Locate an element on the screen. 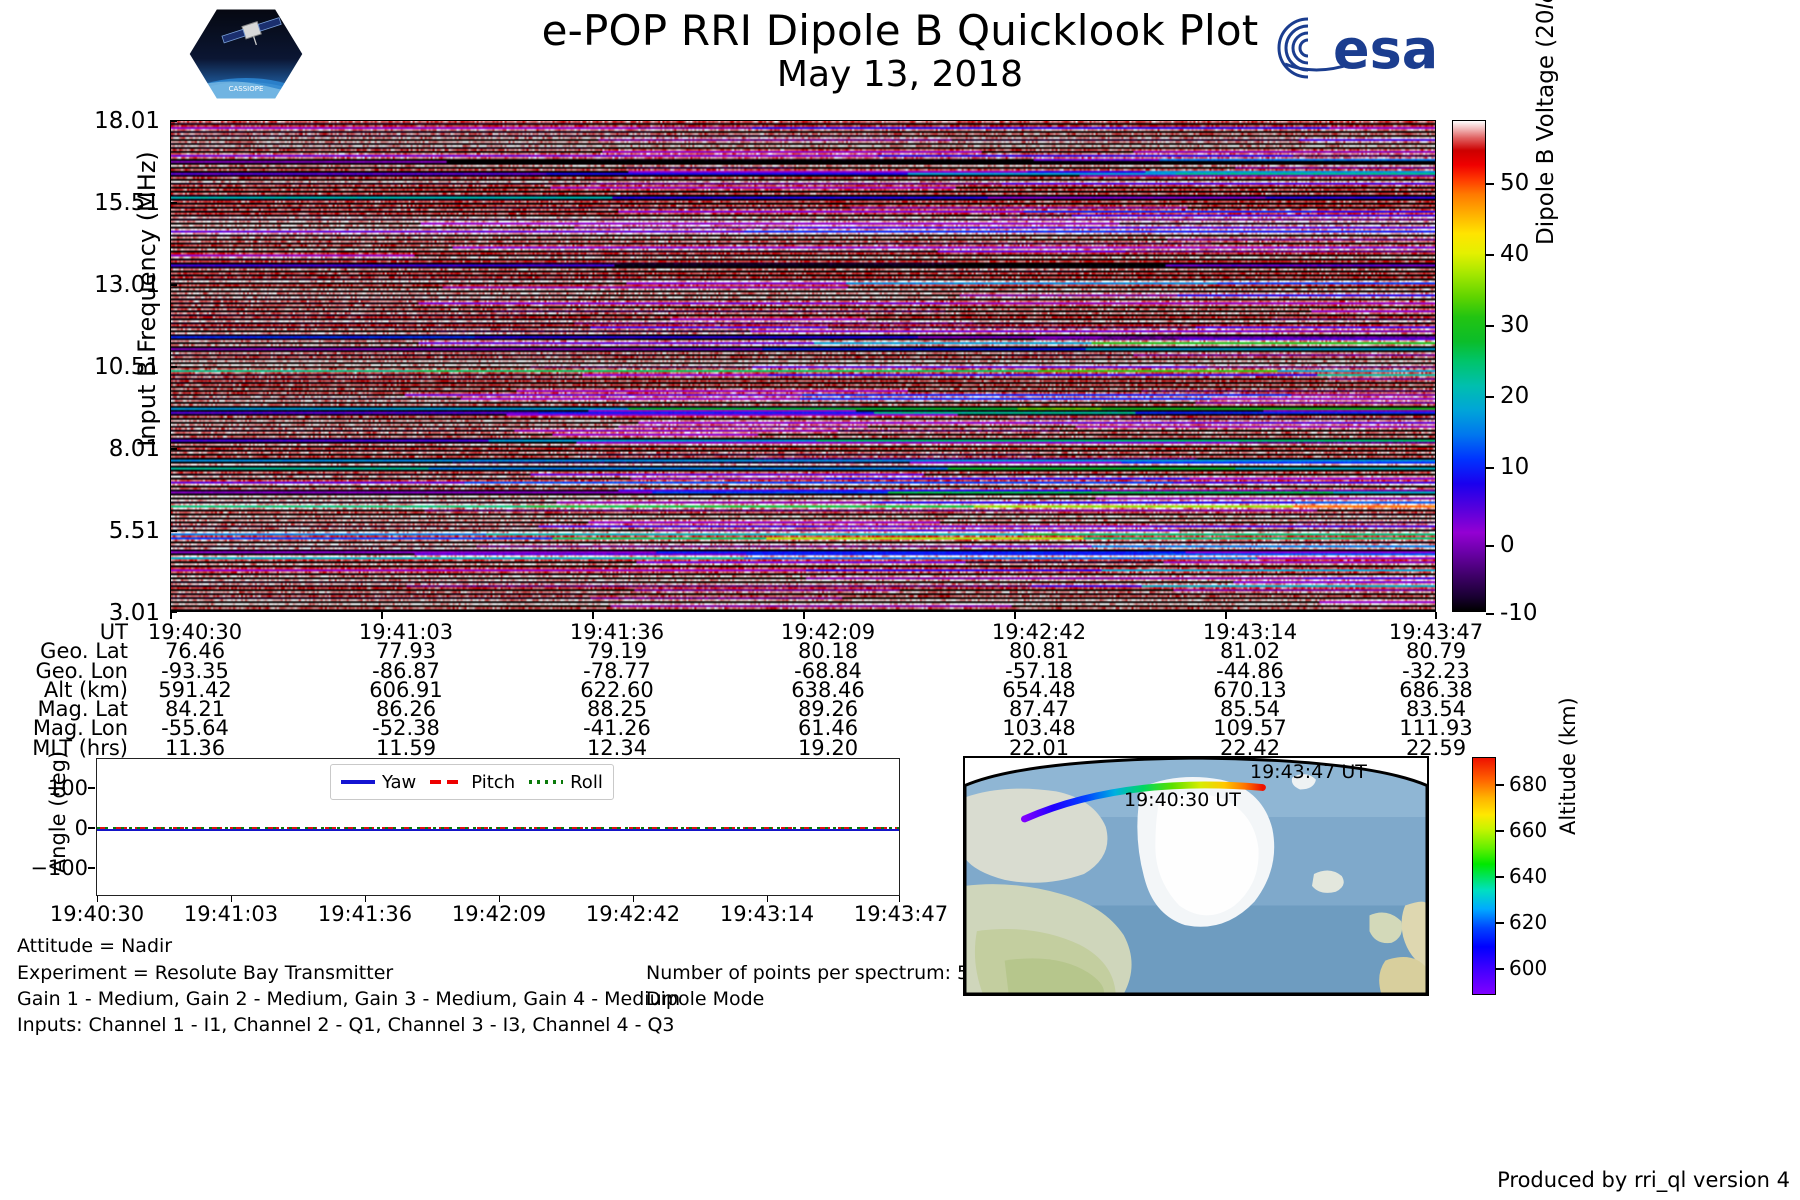  attitude-ytick-mark is located at coordinates (91, 828).